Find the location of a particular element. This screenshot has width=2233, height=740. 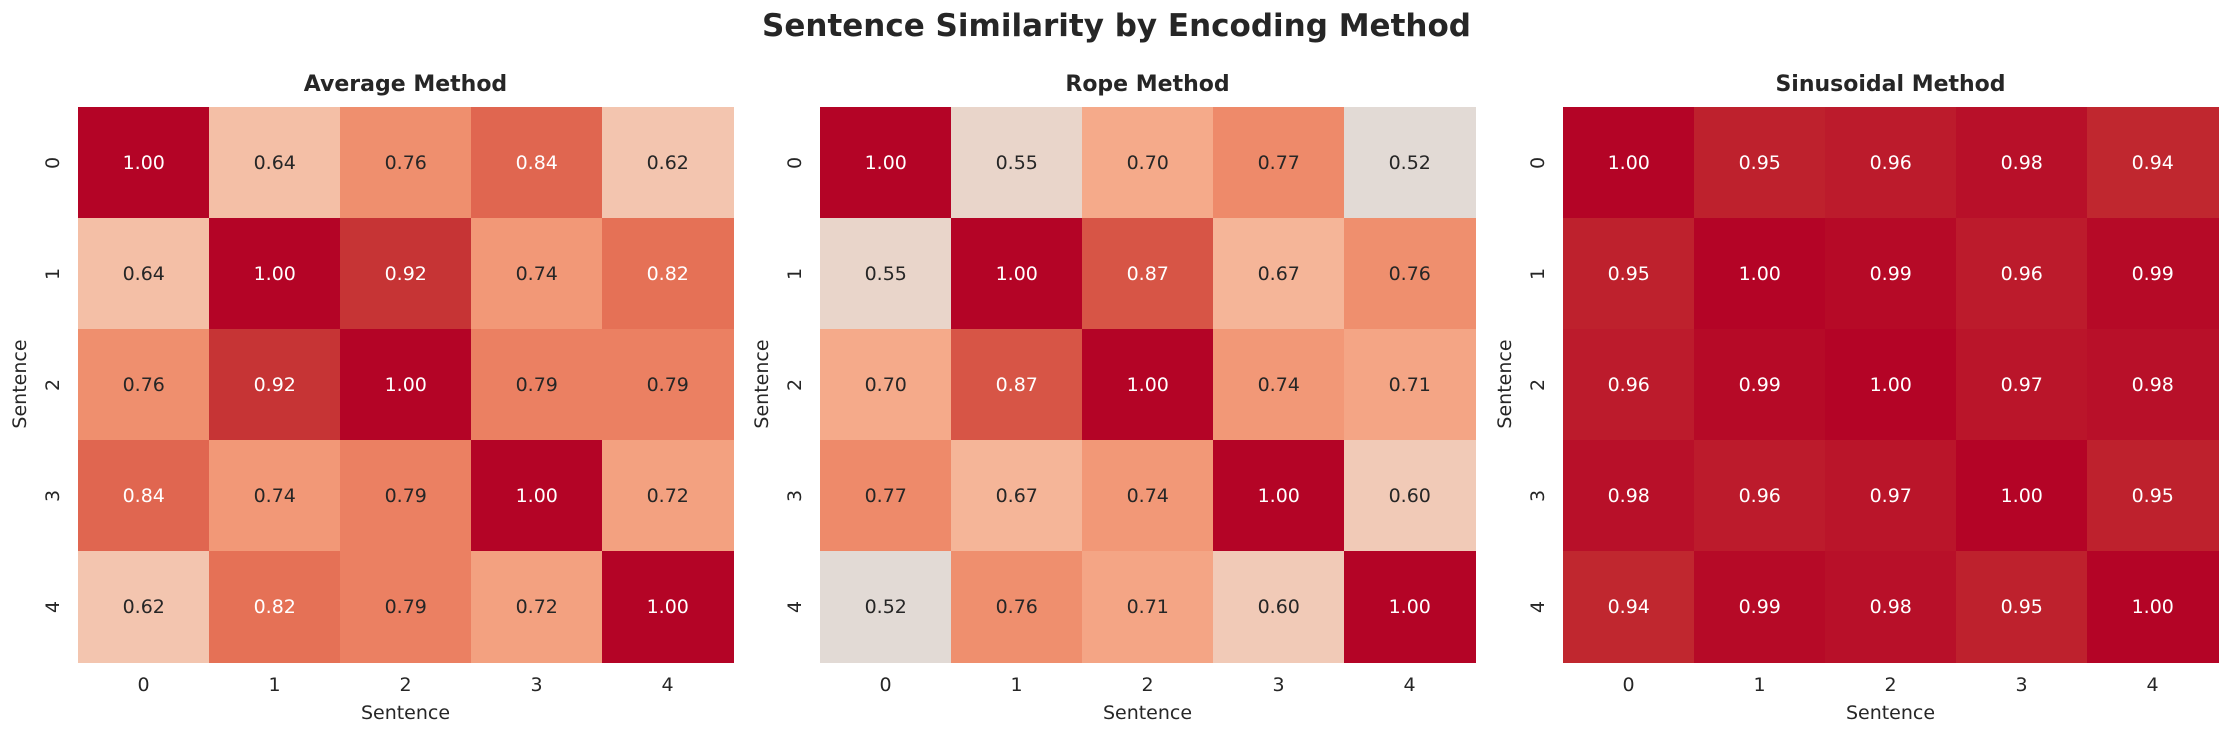

figure-title: Sentence Similarity by Encoding Method is located at coordinates (1116, 26).